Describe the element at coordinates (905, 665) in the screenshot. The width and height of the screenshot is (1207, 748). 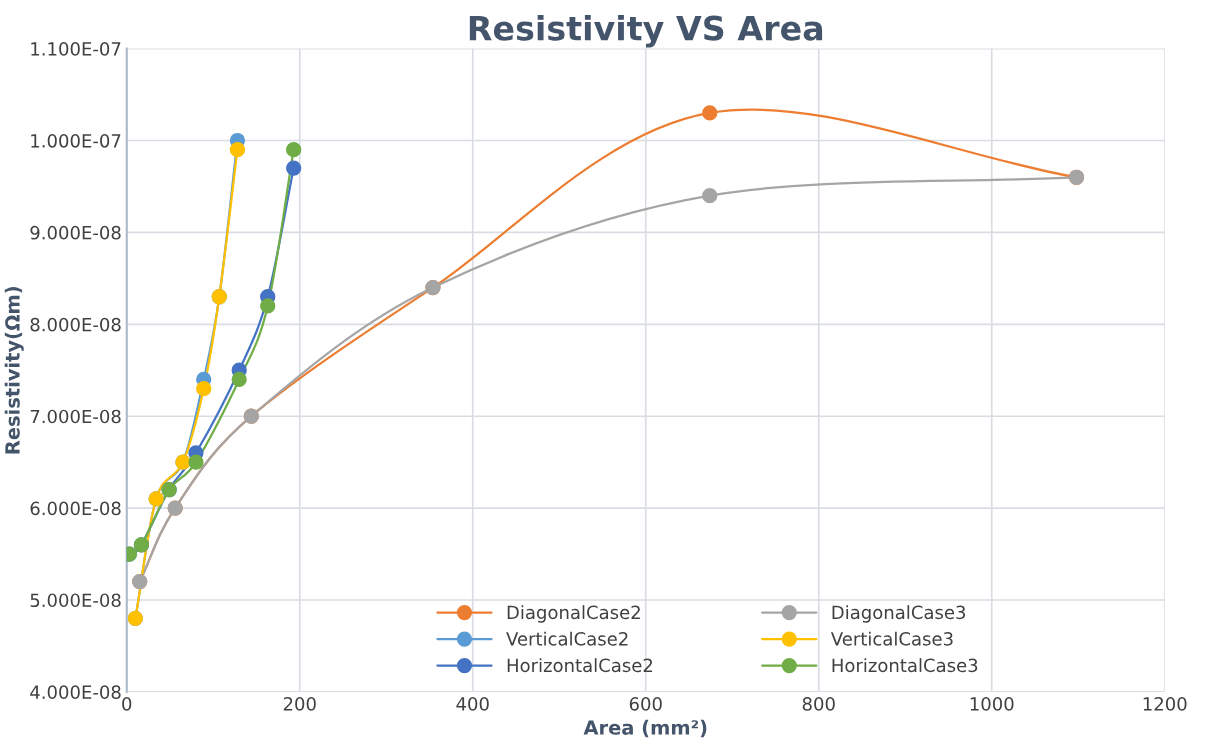
I see `legend-label: HorizontalCase3` at that location.